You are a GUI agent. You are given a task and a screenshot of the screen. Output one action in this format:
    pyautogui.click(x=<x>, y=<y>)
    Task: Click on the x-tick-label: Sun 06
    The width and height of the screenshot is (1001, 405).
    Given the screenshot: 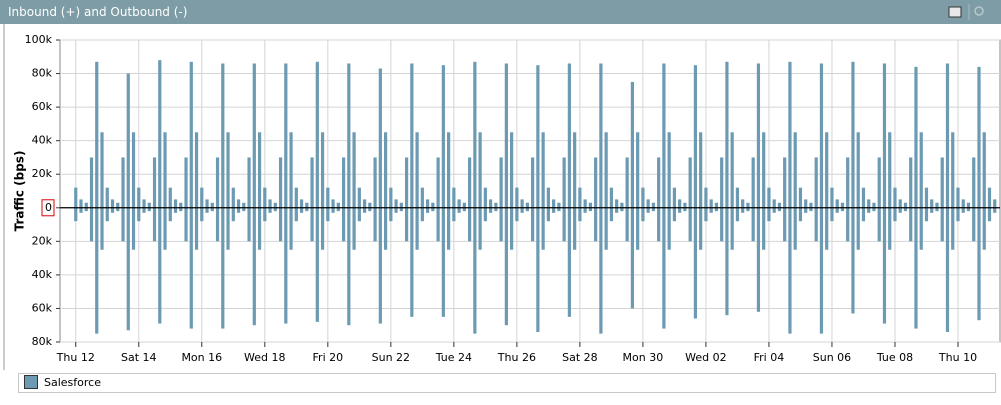 What is the action you would take?
    pyautogui.click(x=832, y=357)
    